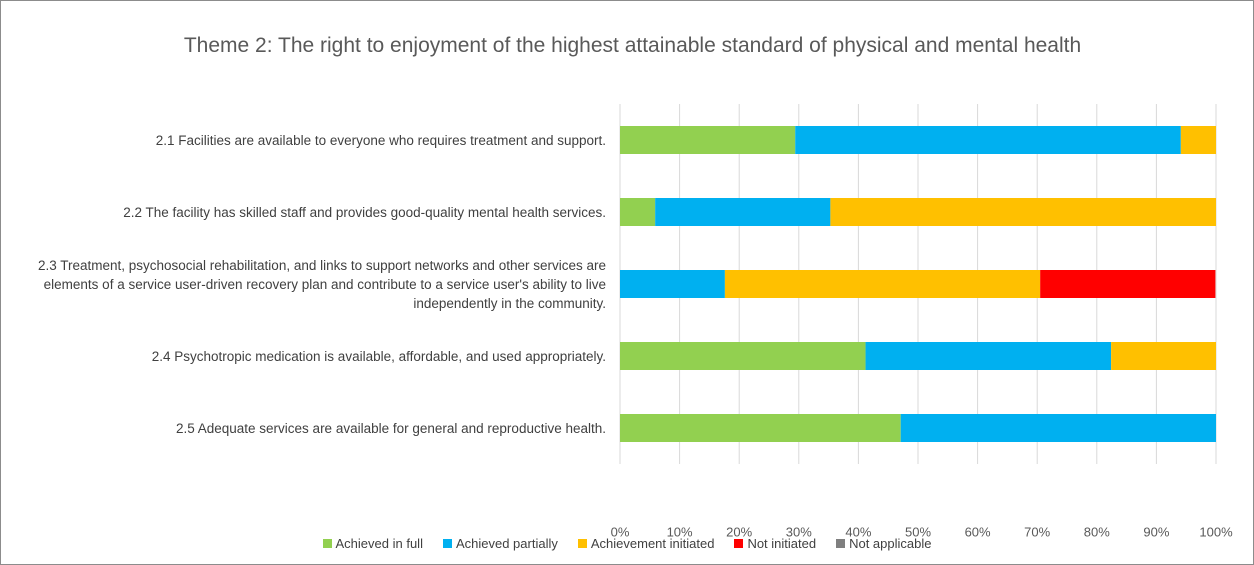 This screenshot has height=565, width=1254. Describe the element at coordinates (1037, 531) in the screenshot. I see `x-tick-label: 70%` at that location.